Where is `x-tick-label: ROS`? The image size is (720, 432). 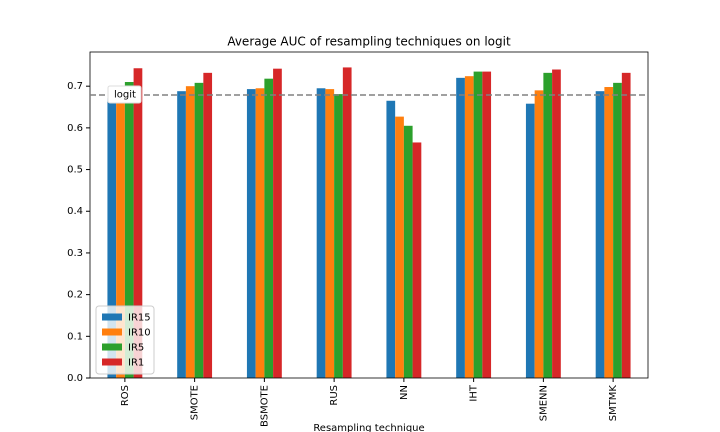 x-tick-label: ROS is located at coordinates (125, 395).